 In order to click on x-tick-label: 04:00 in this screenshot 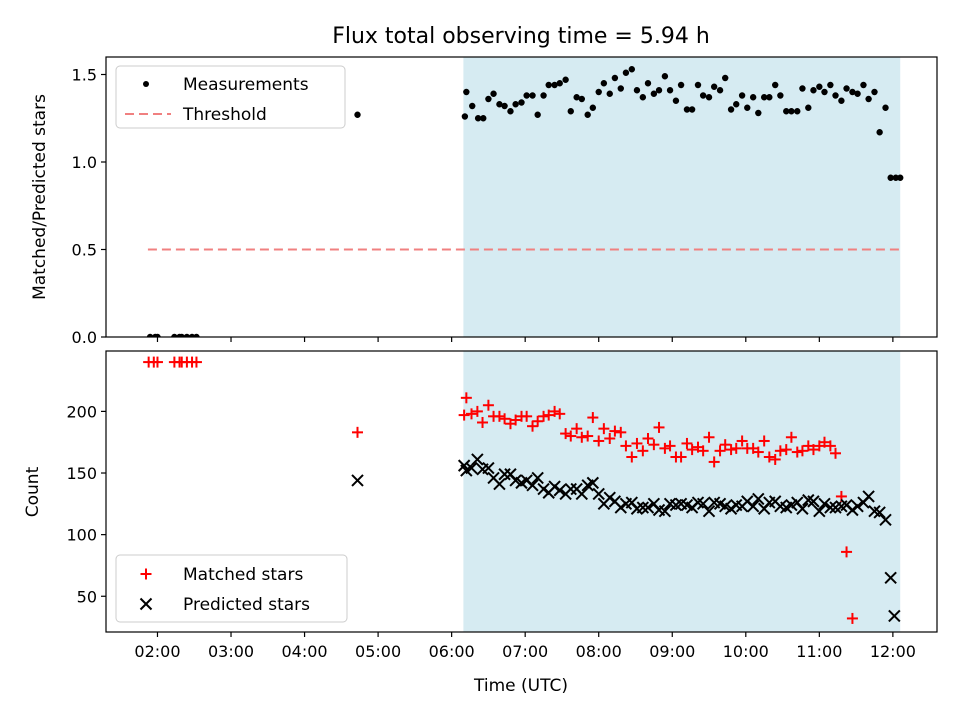, I will do `click(305, 651)`.